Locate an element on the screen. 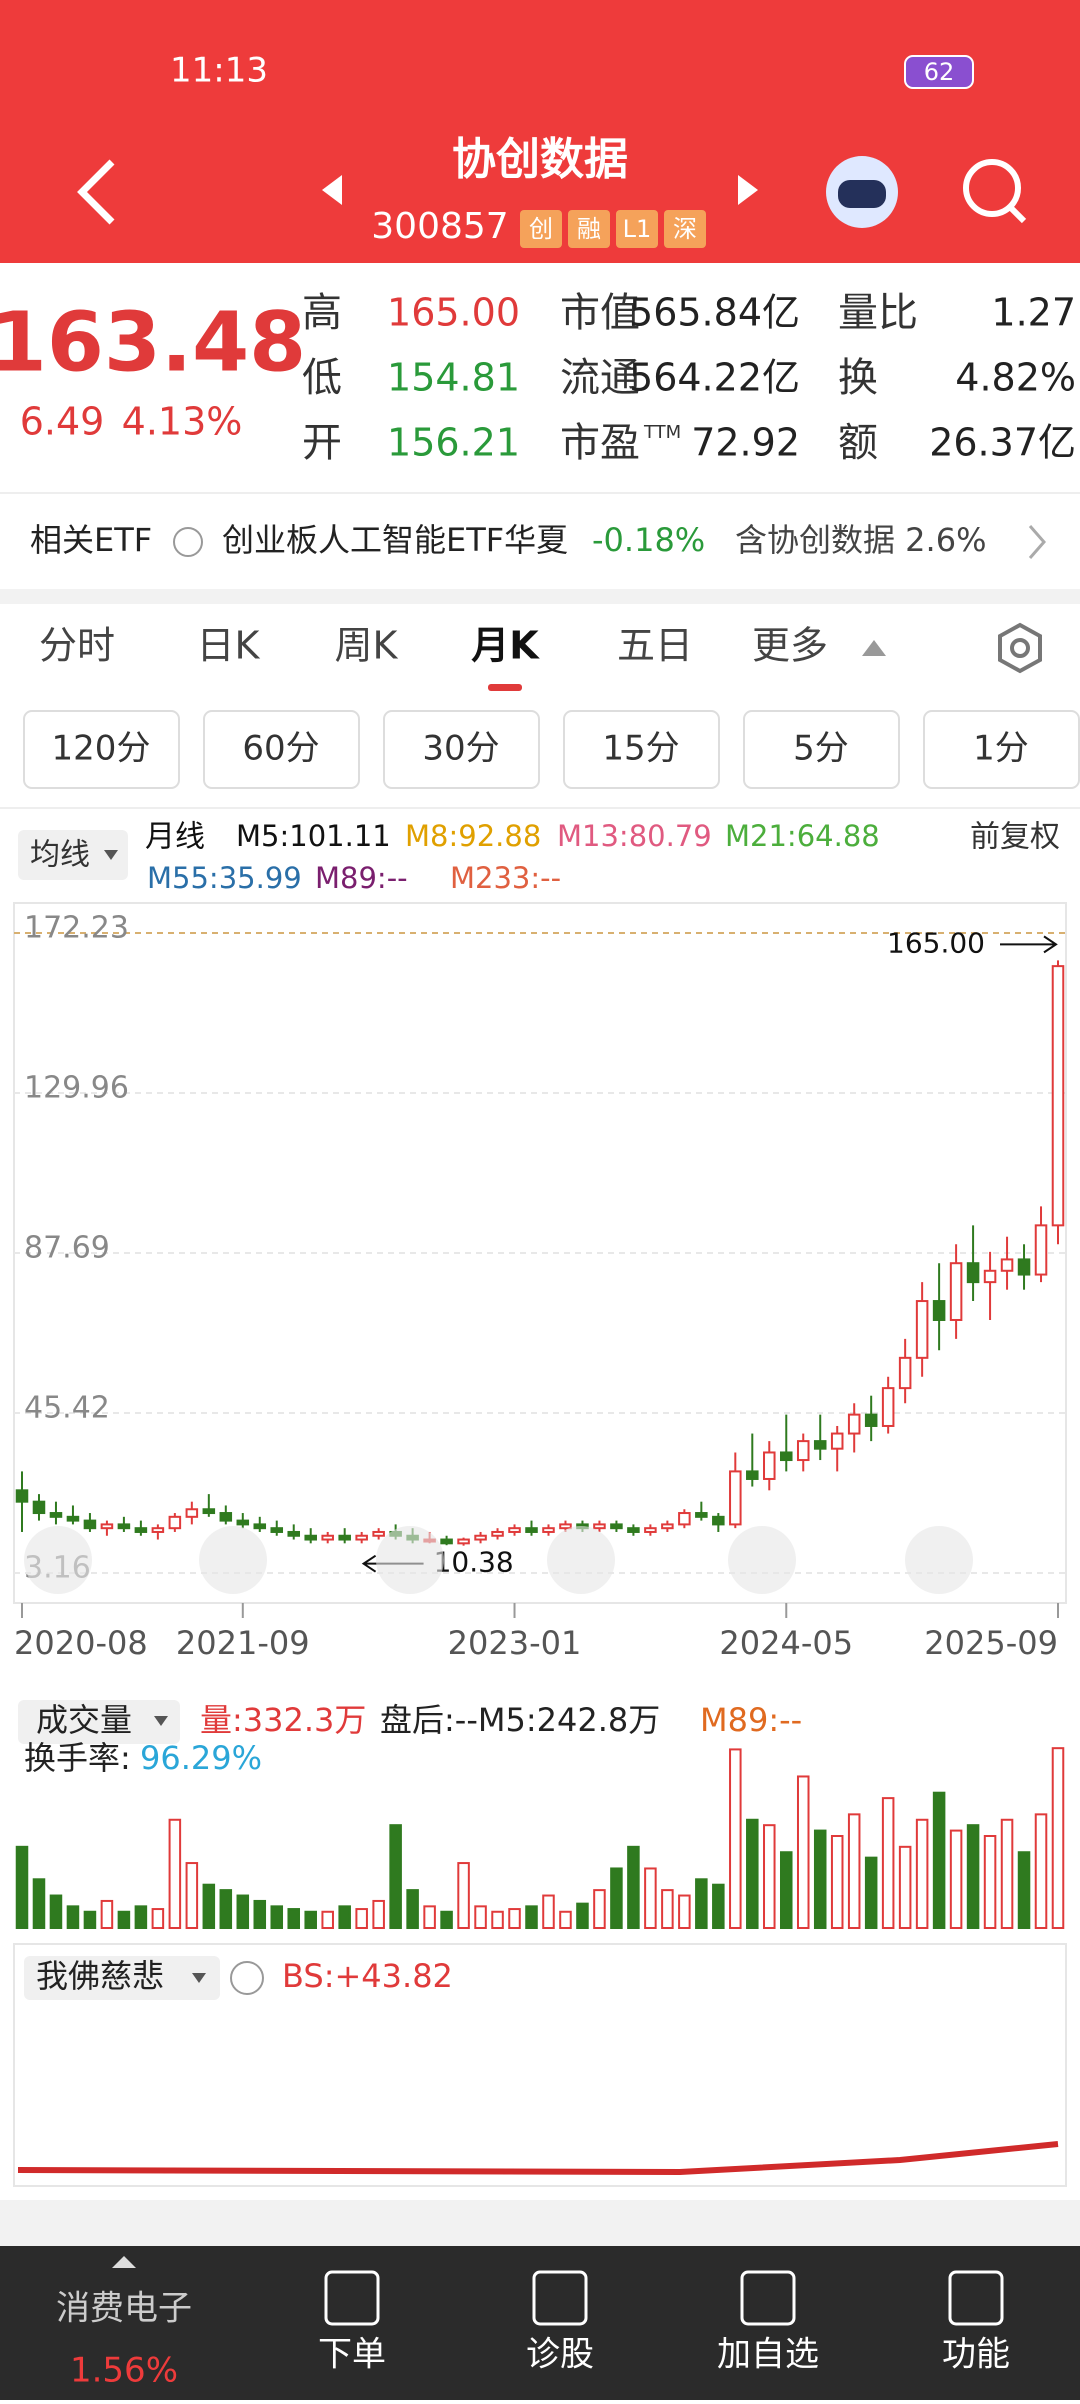 The width and height of the screenshot is (1080, 2404). tab: 日K is located at coordinates (229, 646).